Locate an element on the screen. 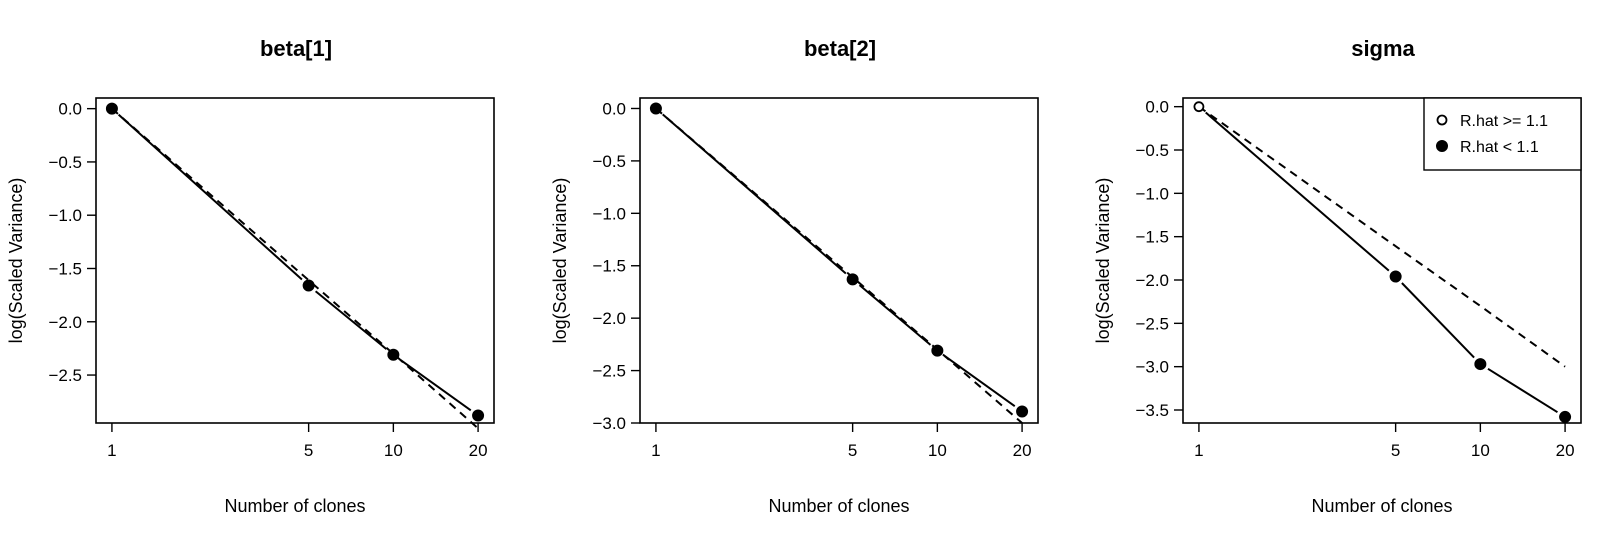 This screenshot has width=1620, height=540. legend-box is located at coordinates (1502, 134).